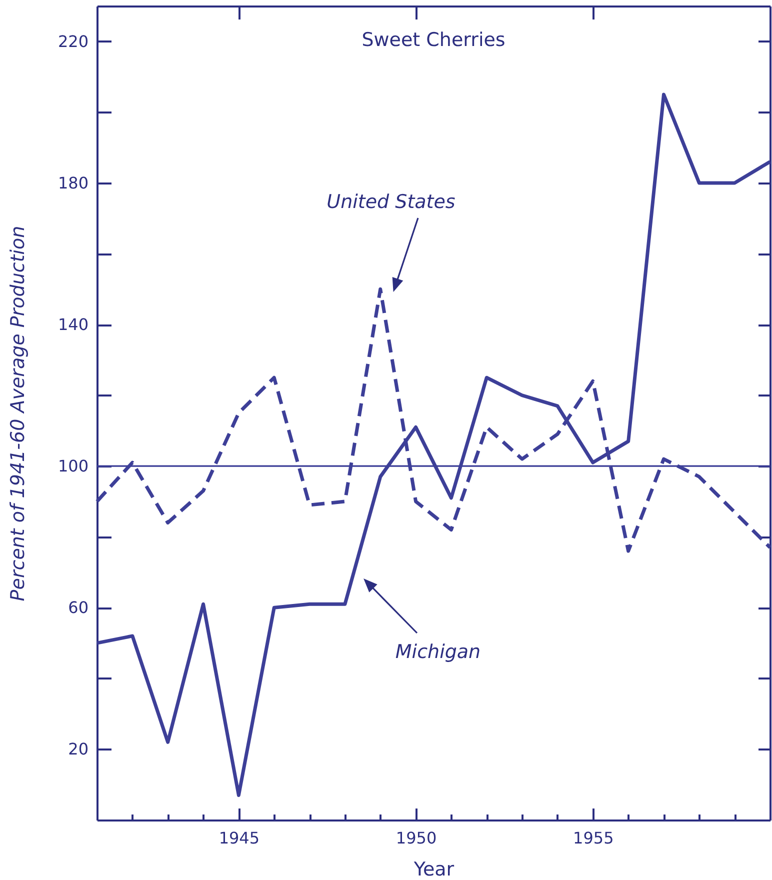  Describe the element at coordinates (416, 838) in the screenshot. I see `x-tick-label: 1950` at that location.